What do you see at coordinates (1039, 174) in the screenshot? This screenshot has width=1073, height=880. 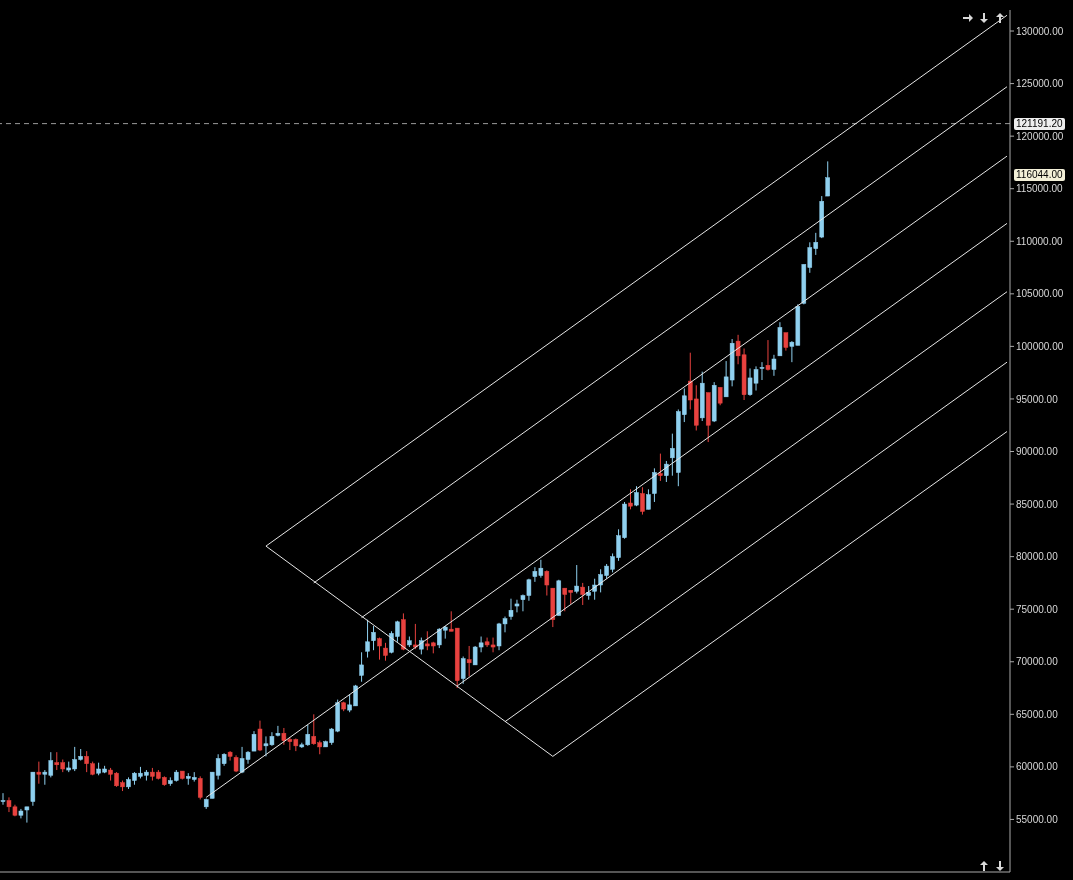 I see `text: 116044.00` at bounding box center [1039, 174].